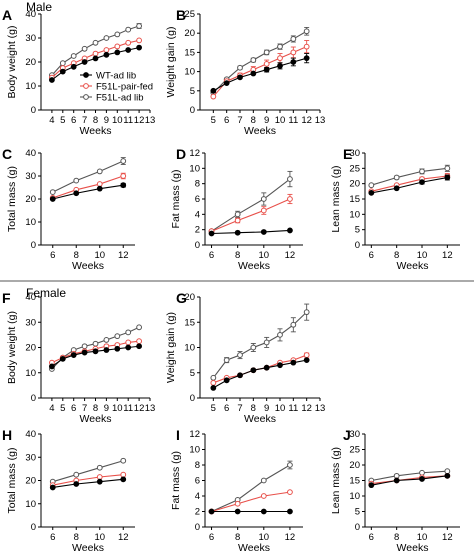  Describe the element at coordinates (197, 199) in the screenshot. I see `y-tick-label: 6` at that location.